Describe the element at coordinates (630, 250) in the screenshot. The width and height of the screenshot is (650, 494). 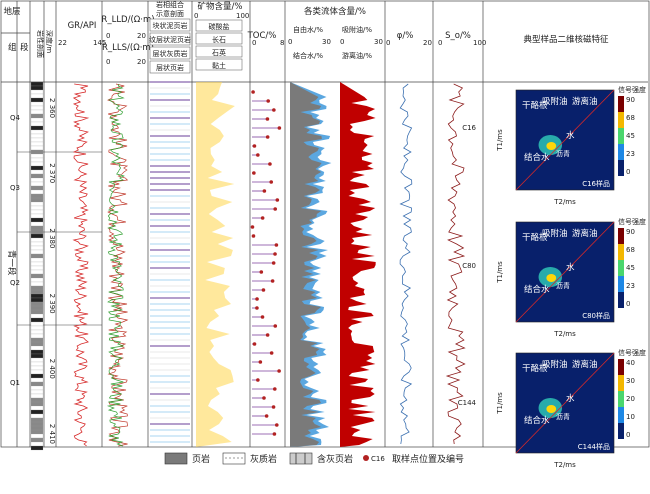
I see `nmr-colorbar-tick: 68` at that location.